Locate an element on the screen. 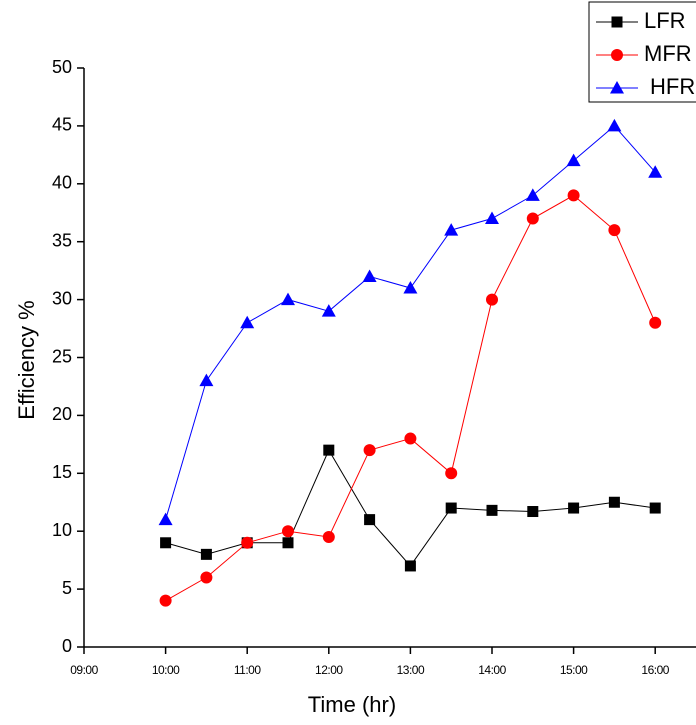  y-tick-label: 25 is located at coordinates (62, 356).